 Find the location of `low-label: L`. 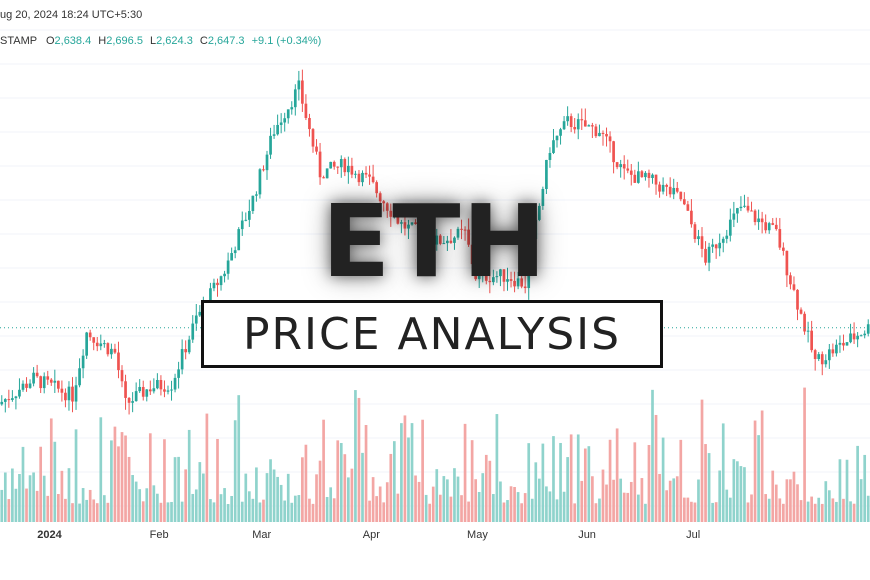

low-label: L is located at coordinates (153, 41).